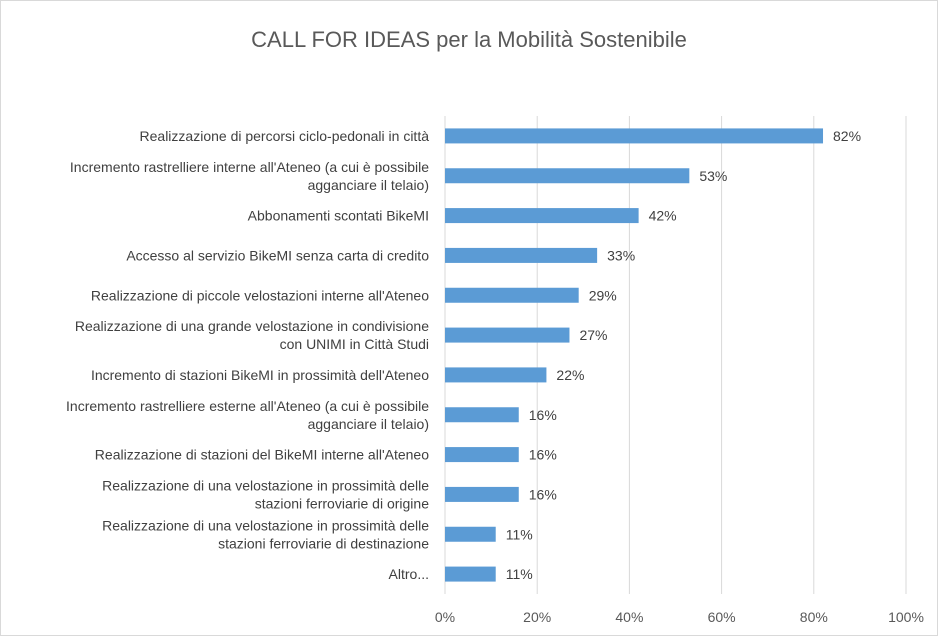  I want to click on data-label: 82%, so click(847, 136).